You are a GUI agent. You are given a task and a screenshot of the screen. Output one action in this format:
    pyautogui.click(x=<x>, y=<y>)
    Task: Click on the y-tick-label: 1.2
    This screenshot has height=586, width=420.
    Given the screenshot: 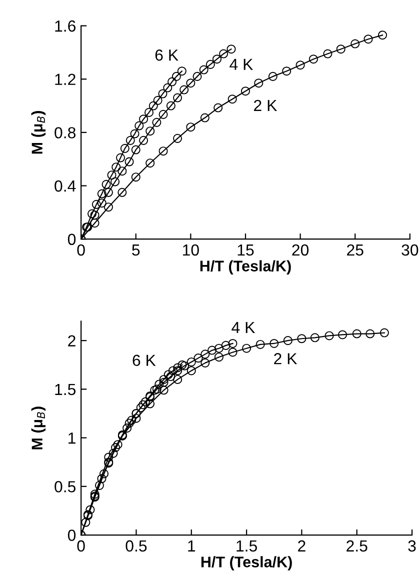 What is the action you would take?
    pyautogui.click(x=65, y=79)
    